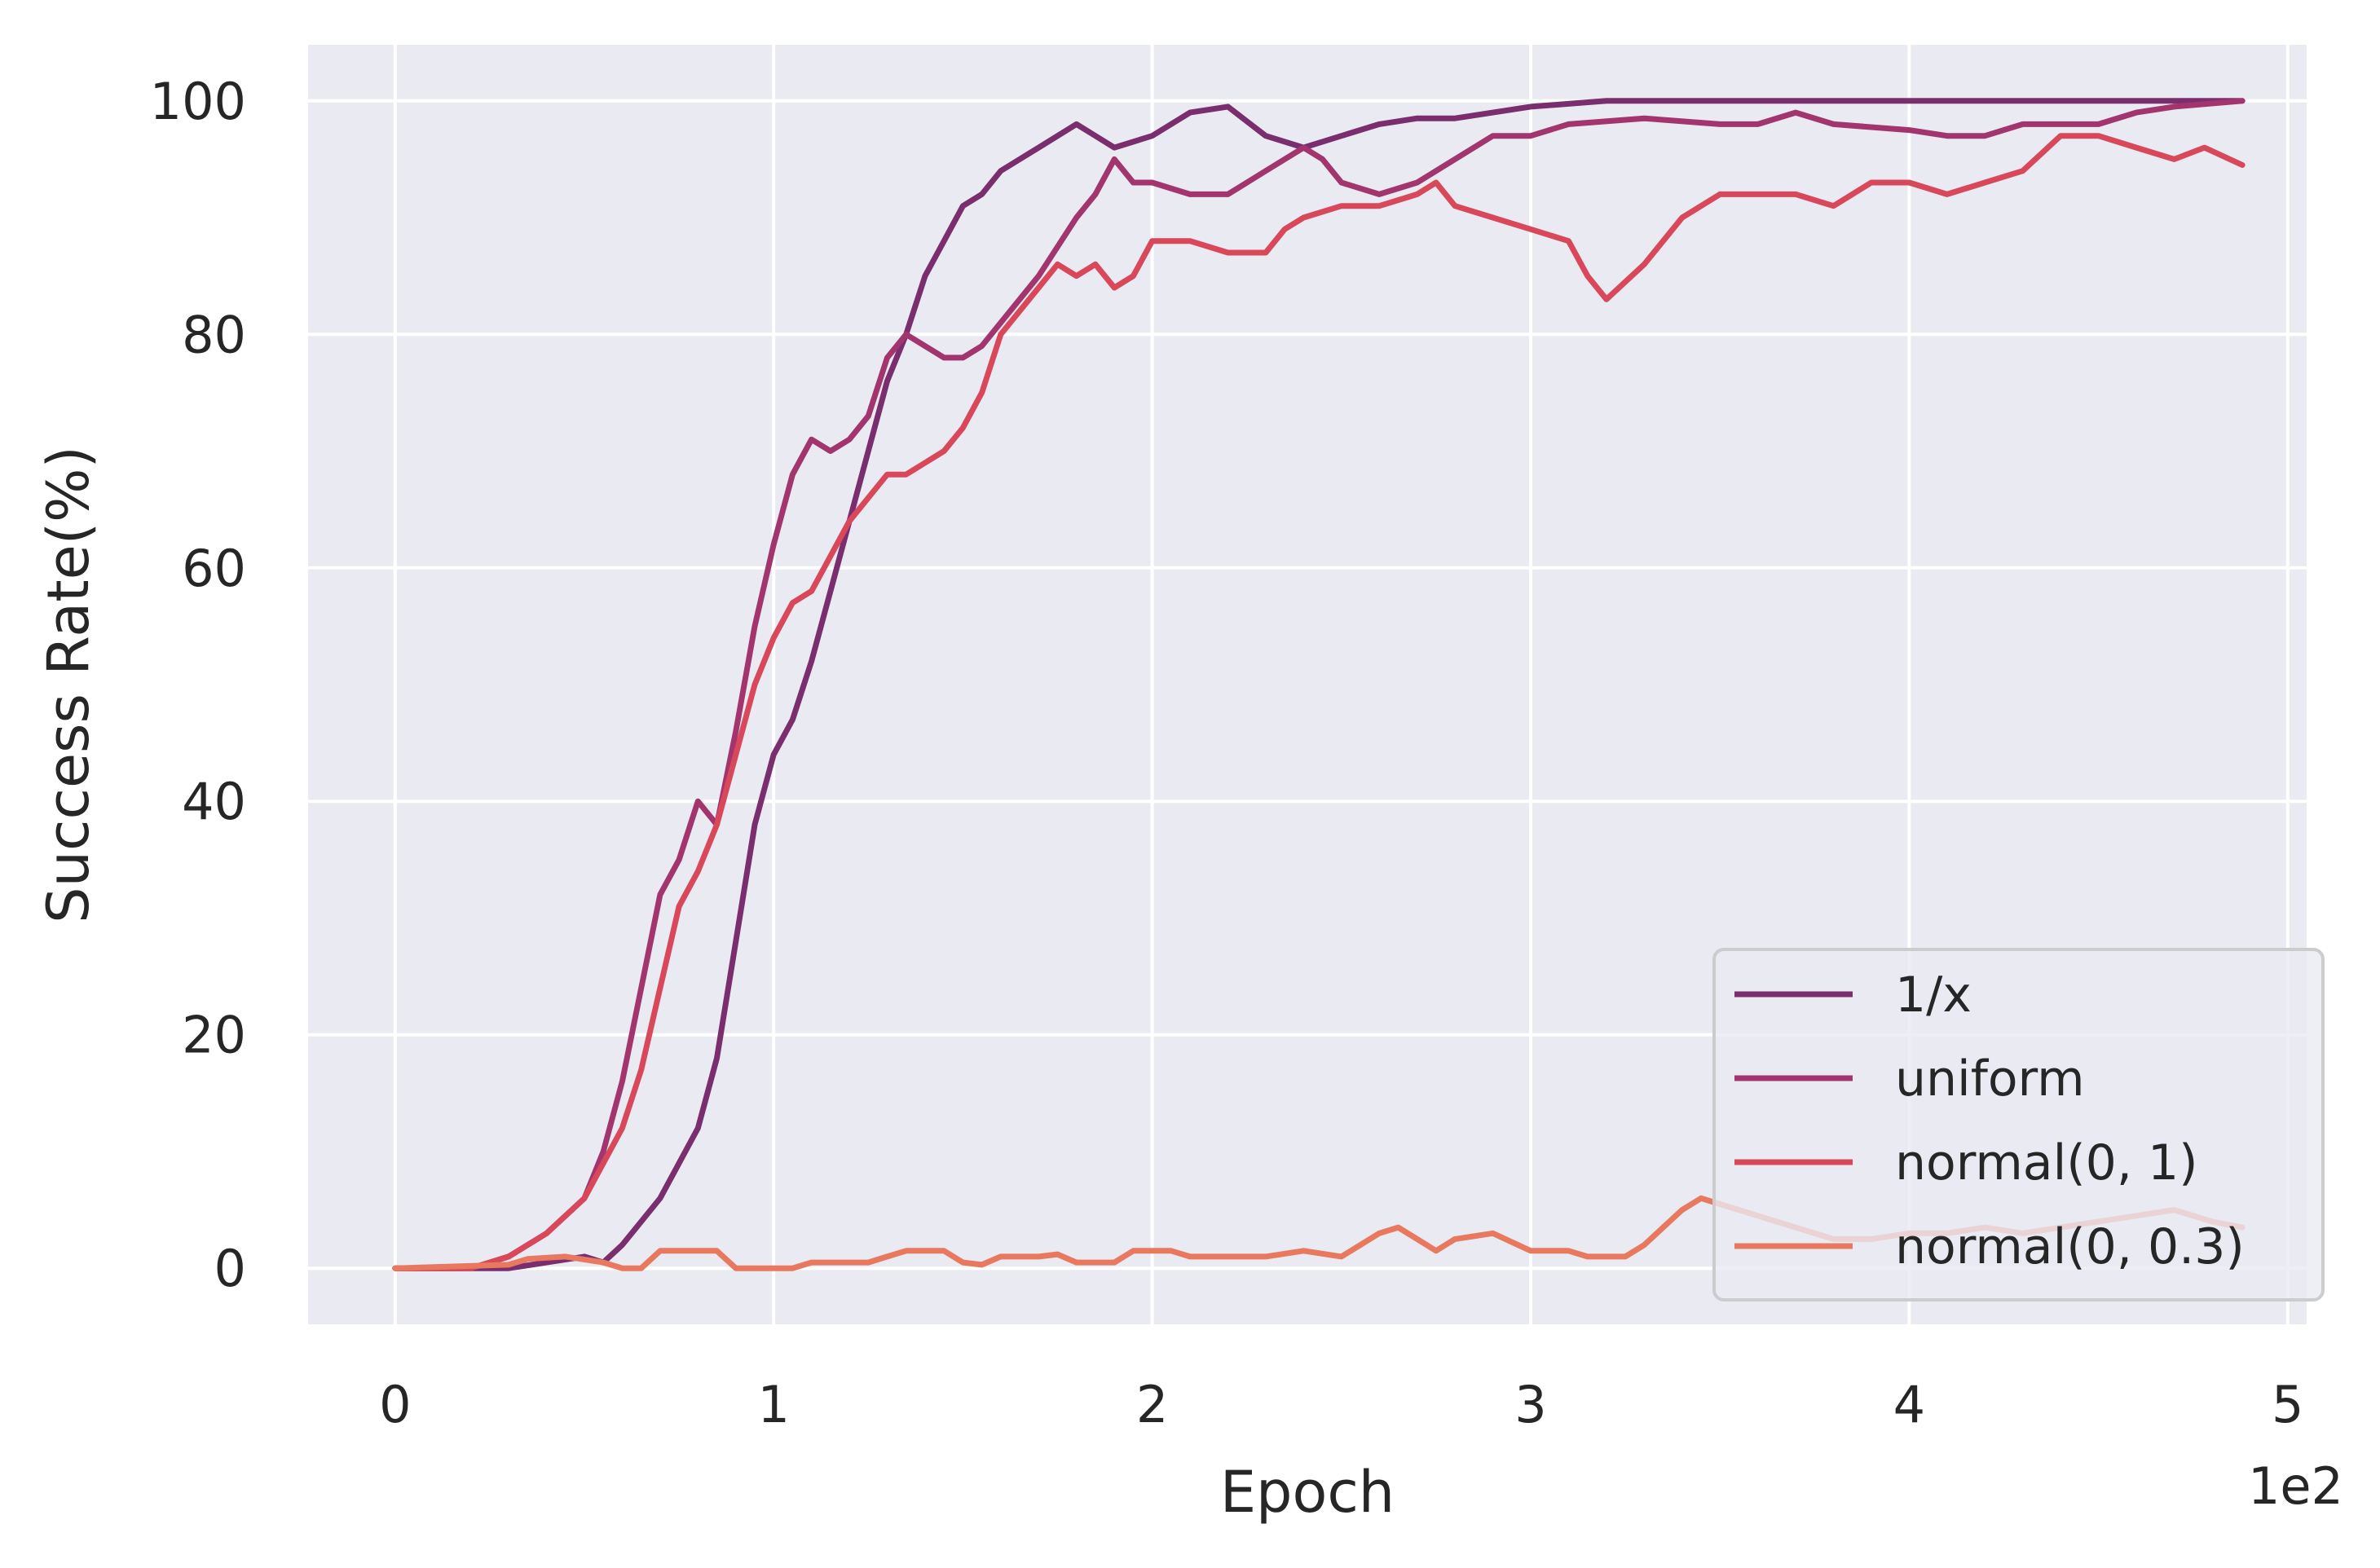 The height and width of the screenshot is (1568, 2380). I want to click on legend-label: 1/x, so click(1934, 995).